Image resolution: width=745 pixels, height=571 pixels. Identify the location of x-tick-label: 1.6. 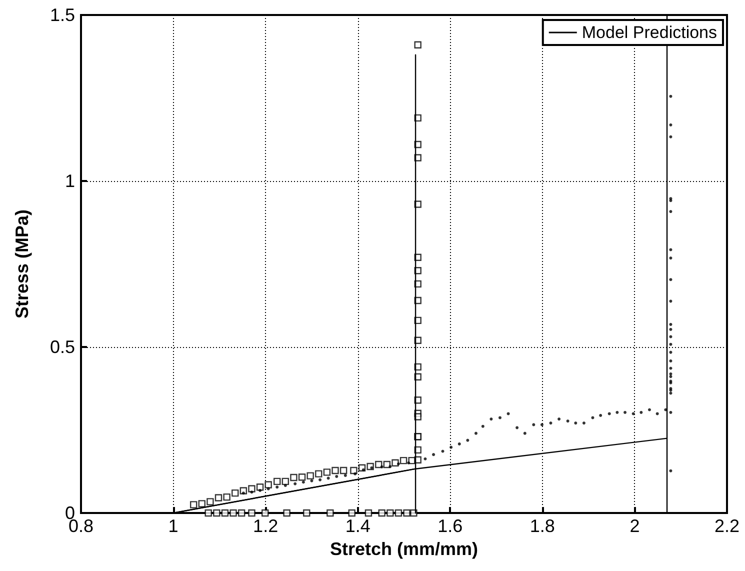
(450, 526).